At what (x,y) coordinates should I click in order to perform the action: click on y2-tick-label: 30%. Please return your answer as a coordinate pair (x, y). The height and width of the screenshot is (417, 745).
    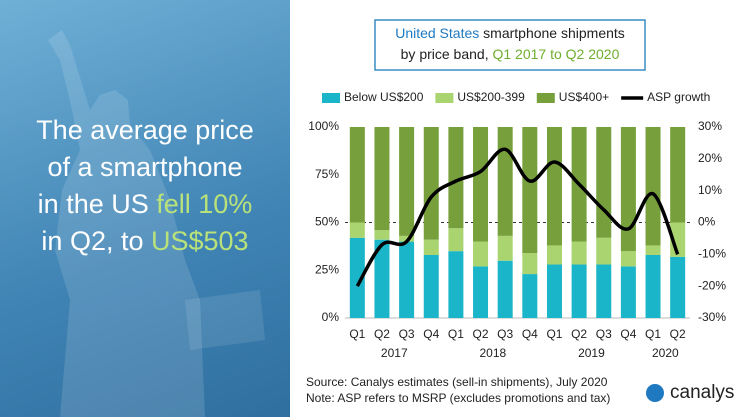
    Looking at the image, I should click on (710, 126).